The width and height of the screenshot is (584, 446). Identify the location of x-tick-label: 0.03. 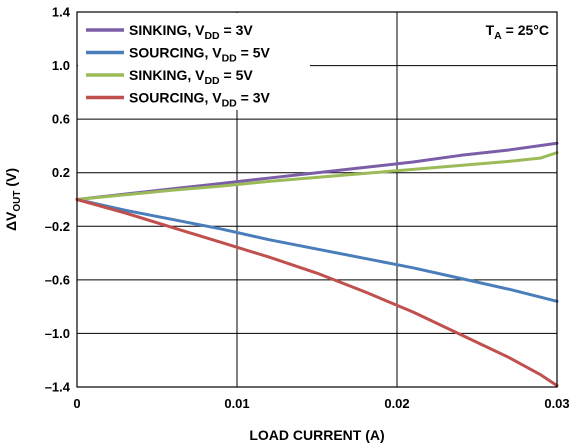
(556, 403).